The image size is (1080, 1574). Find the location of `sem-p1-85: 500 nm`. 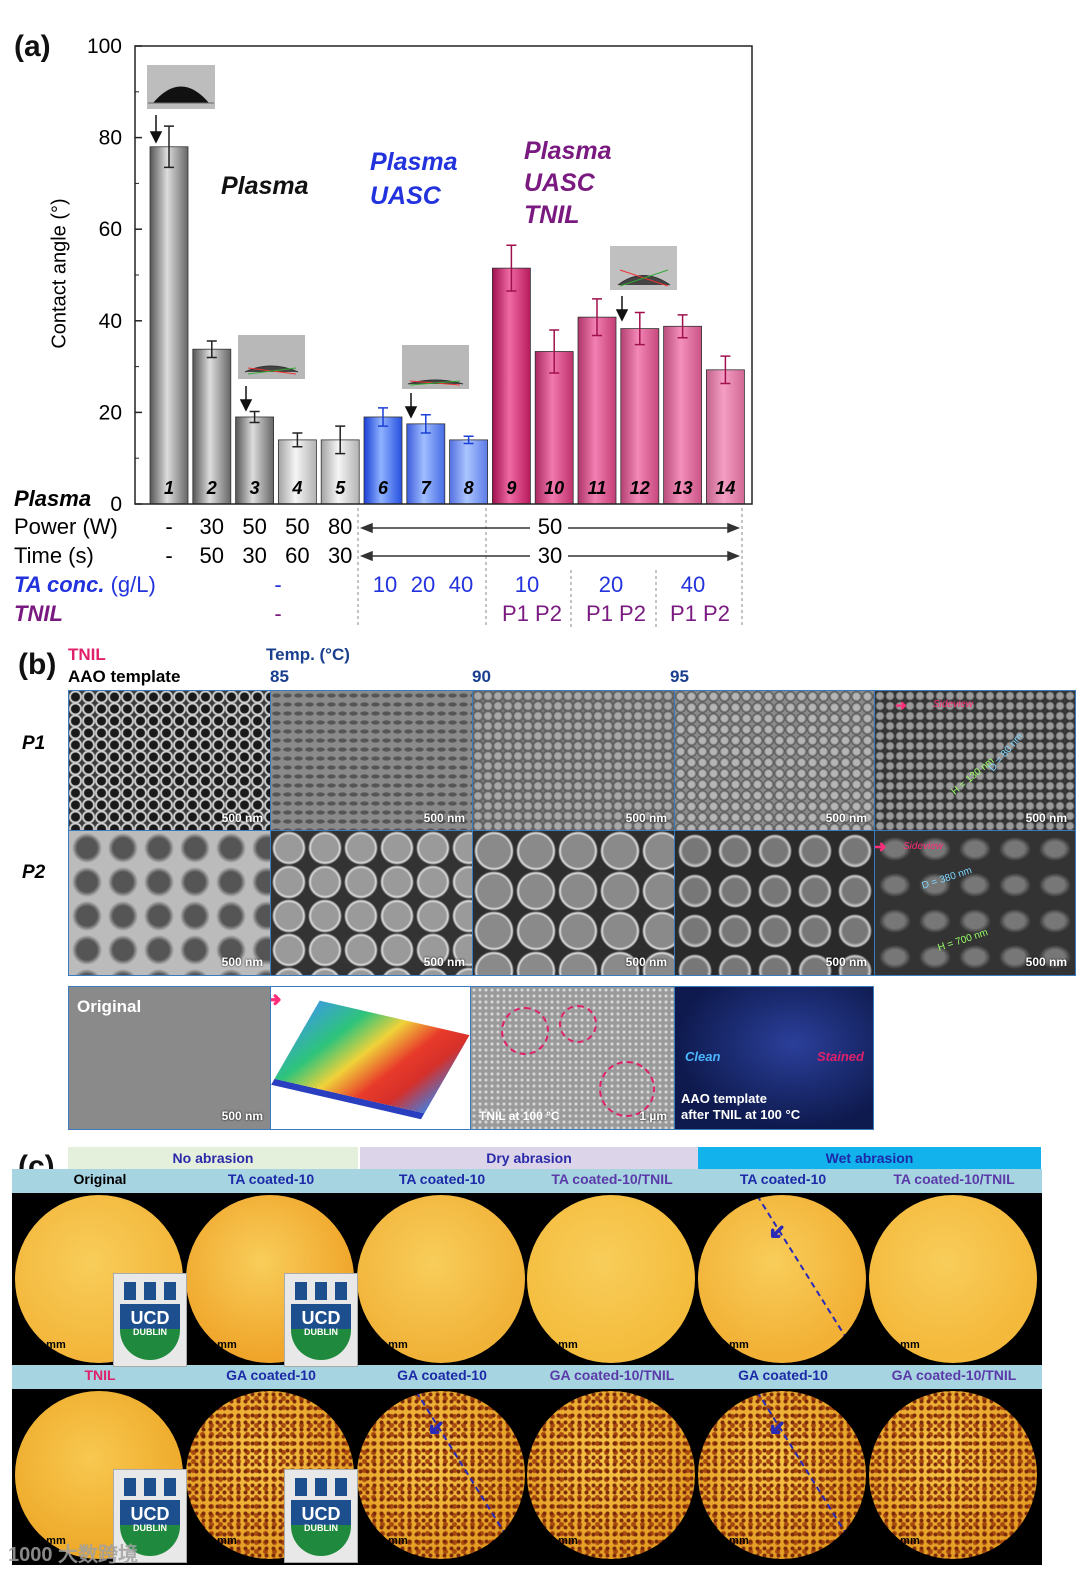

sem-p1-85: 500 nm is located at coordinates (372, 761).